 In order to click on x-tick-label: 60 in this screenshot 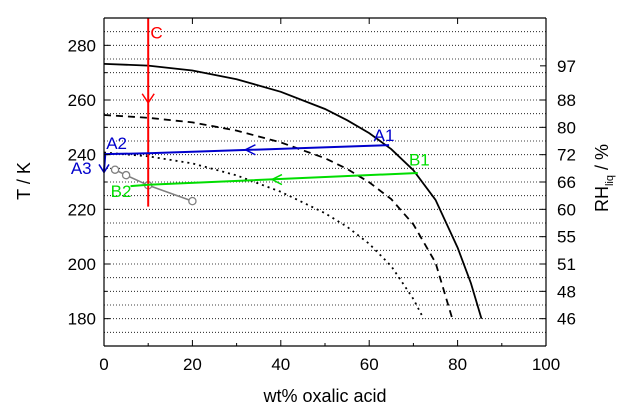, I will do `click(369, 364)`.